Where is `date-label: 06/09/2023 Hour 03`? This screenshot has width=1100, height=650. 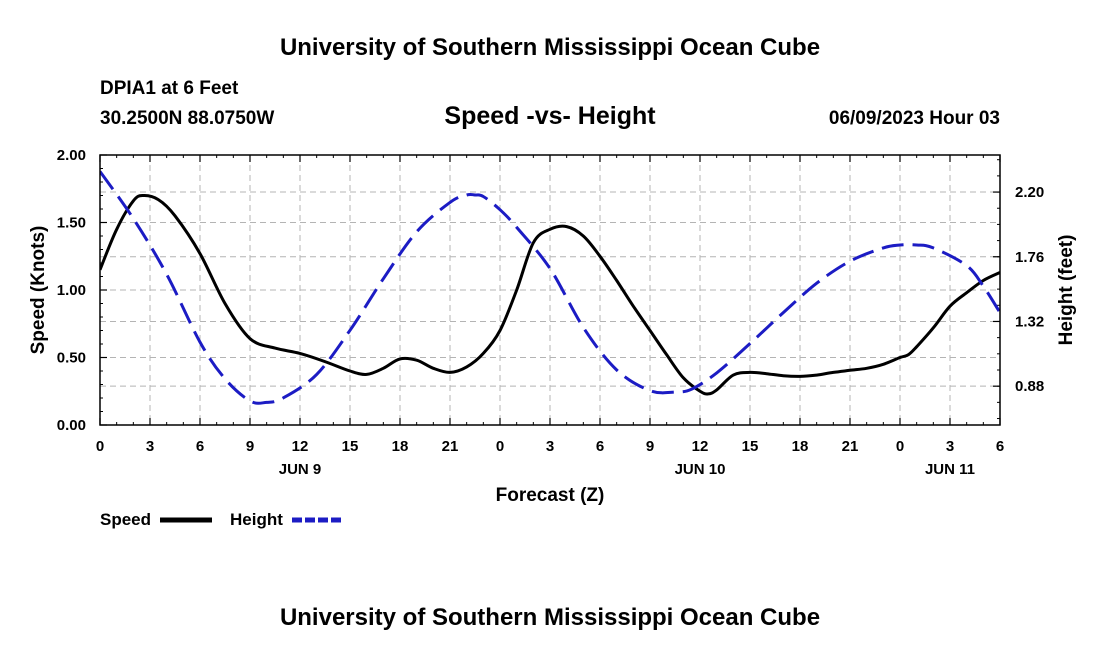
date-label: 06/09/2023 Hour 03 is located at coordinates (914, 118).